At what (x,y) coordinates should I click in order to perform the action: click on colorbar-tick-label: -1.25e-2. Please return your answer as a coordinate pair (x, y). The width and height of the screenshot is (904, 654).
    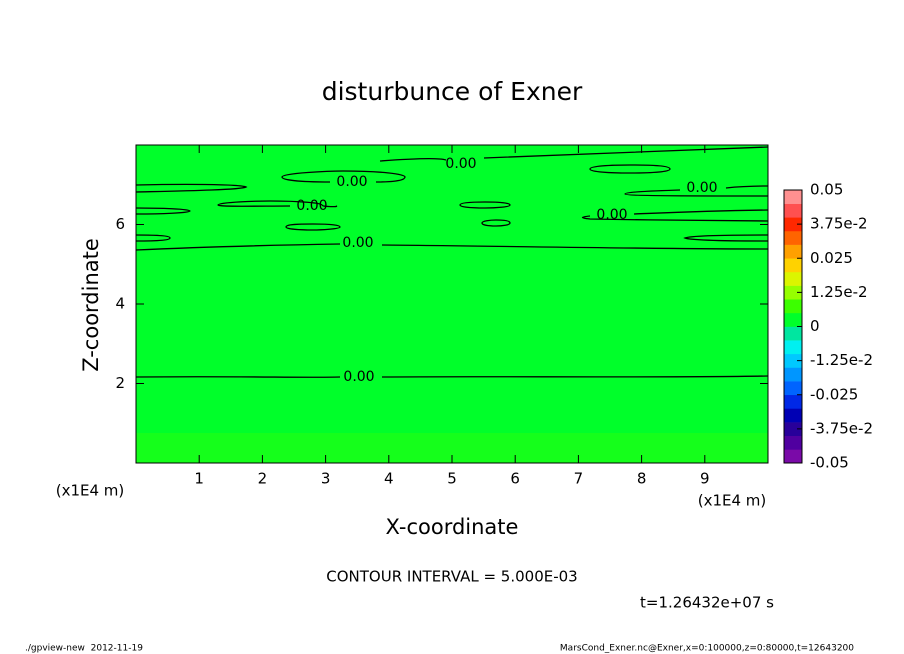
    Looking at the image, I should click on (841, 360).